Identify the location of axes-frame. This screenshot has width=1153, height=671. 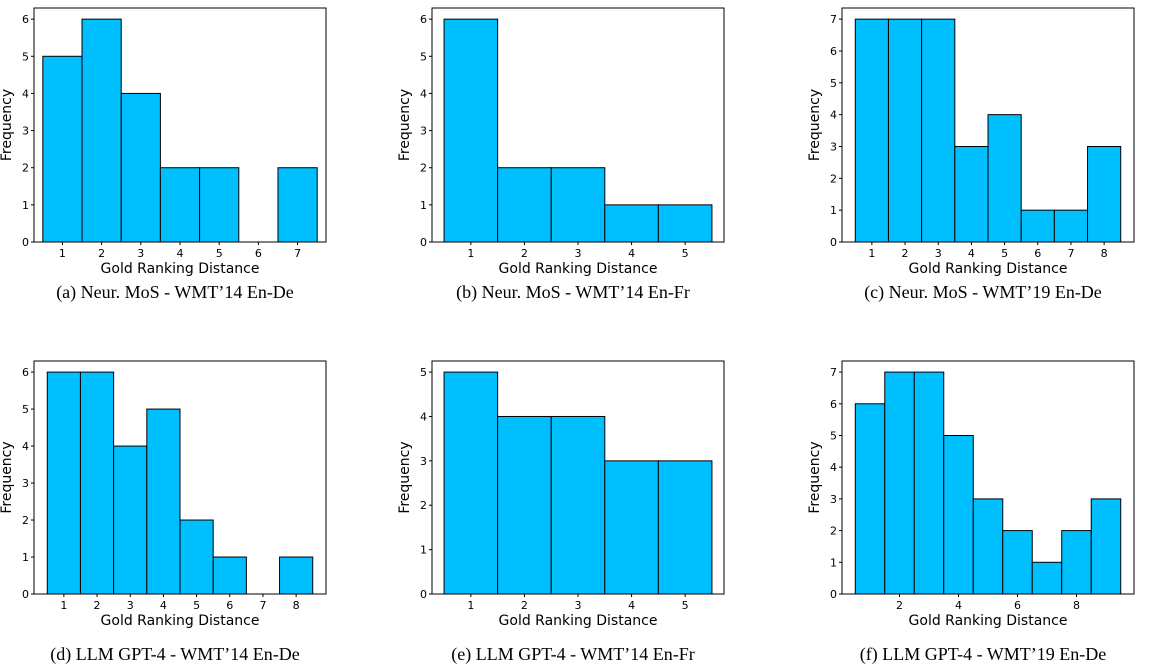
(180, 477).